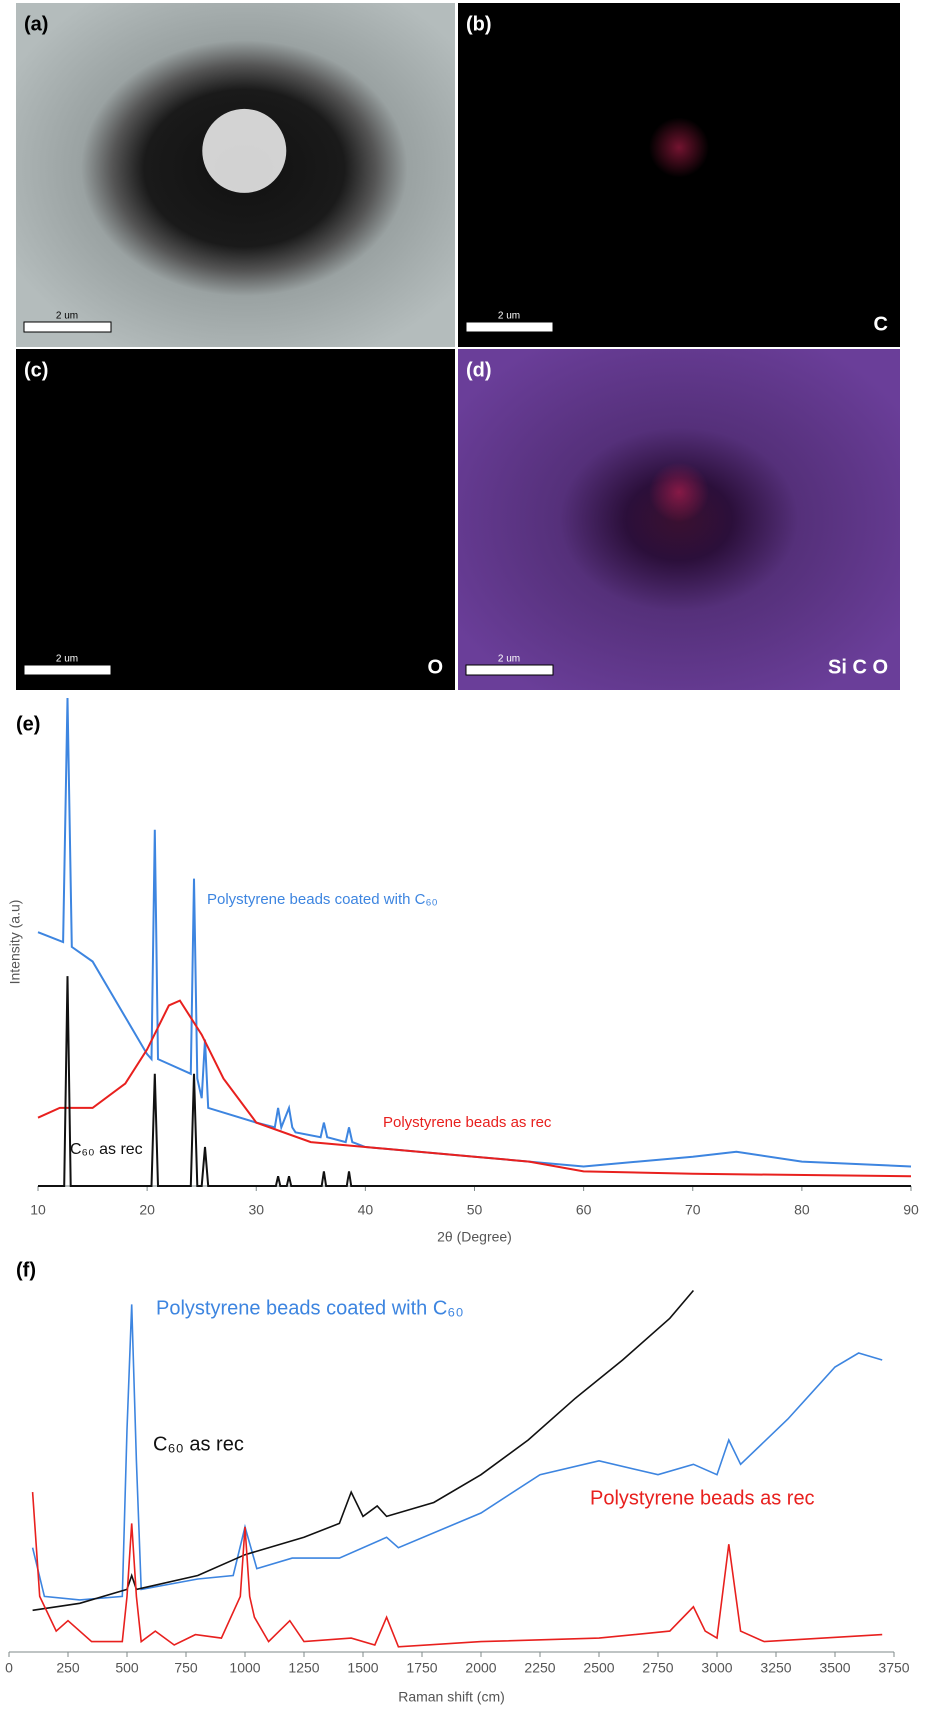  I want to click on x-tick-label: 10, so click(38, 1210).